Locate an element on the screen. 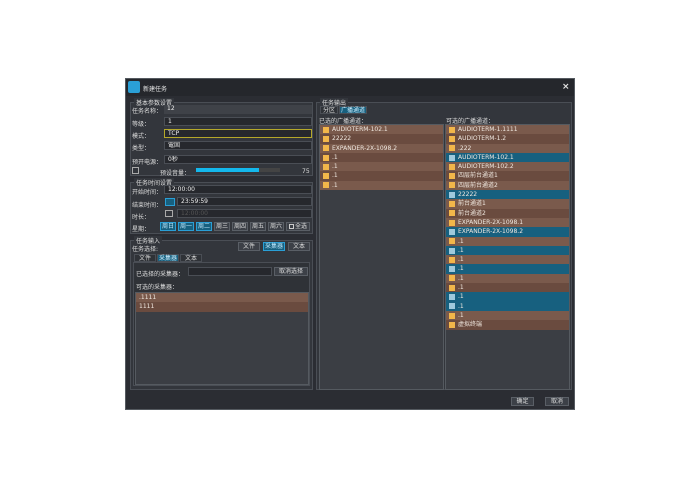 This screenshot has width=700, height=490. input-type-buttons: 文件 采集器 文本 is located at coordinates (274, 246).